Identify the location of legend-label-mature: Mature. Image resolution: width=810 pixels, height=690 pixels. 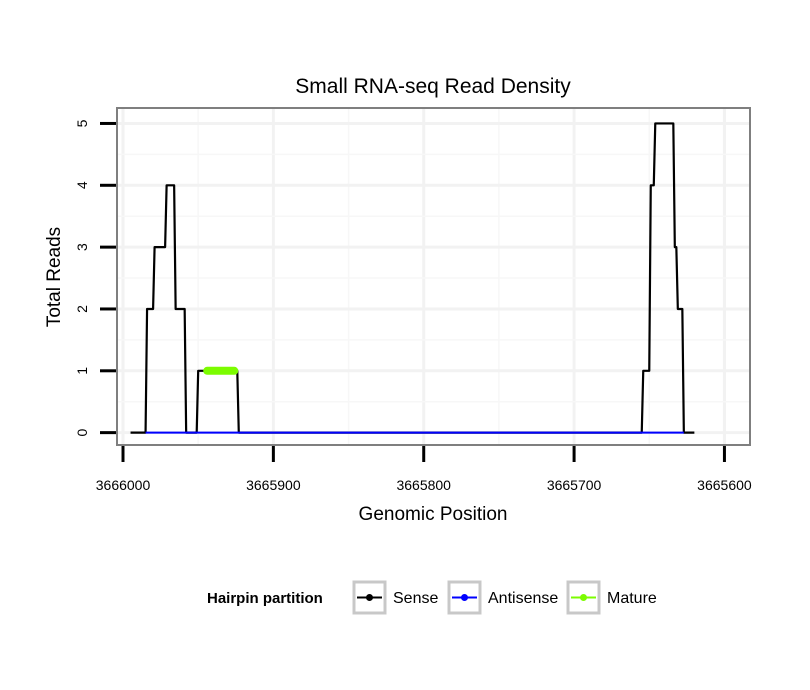
(632, 598).